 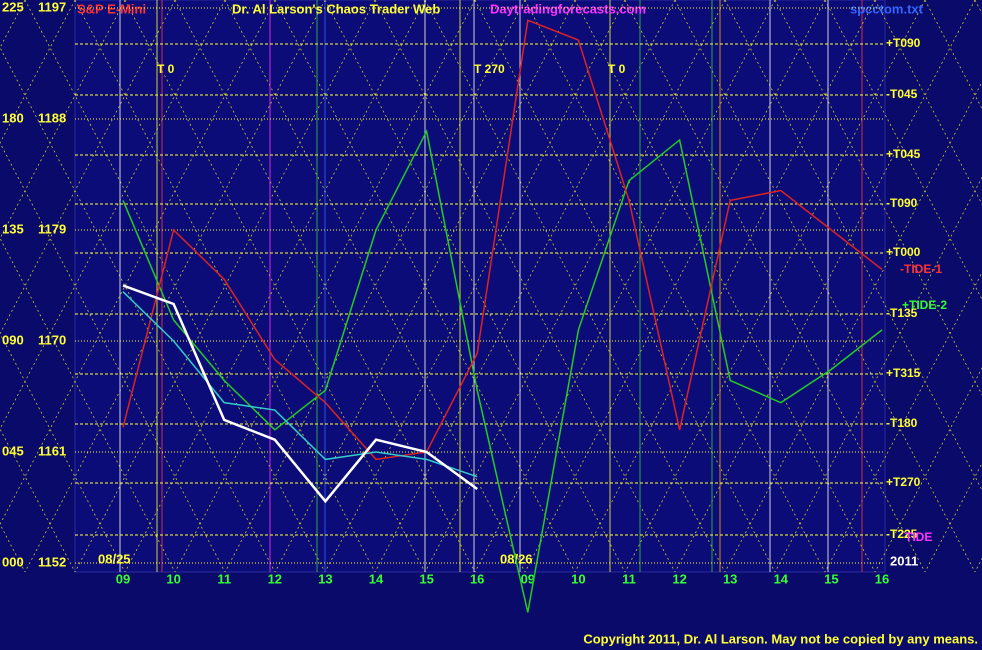 I want to click on tide-label: TIDE, so click(x=918, y=537).